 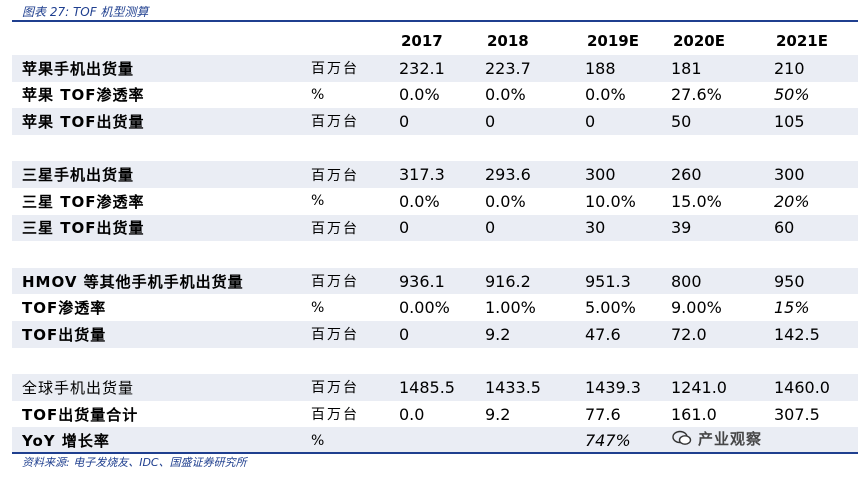 I want to click on cell-value: 181, so click(x=716, y=68).